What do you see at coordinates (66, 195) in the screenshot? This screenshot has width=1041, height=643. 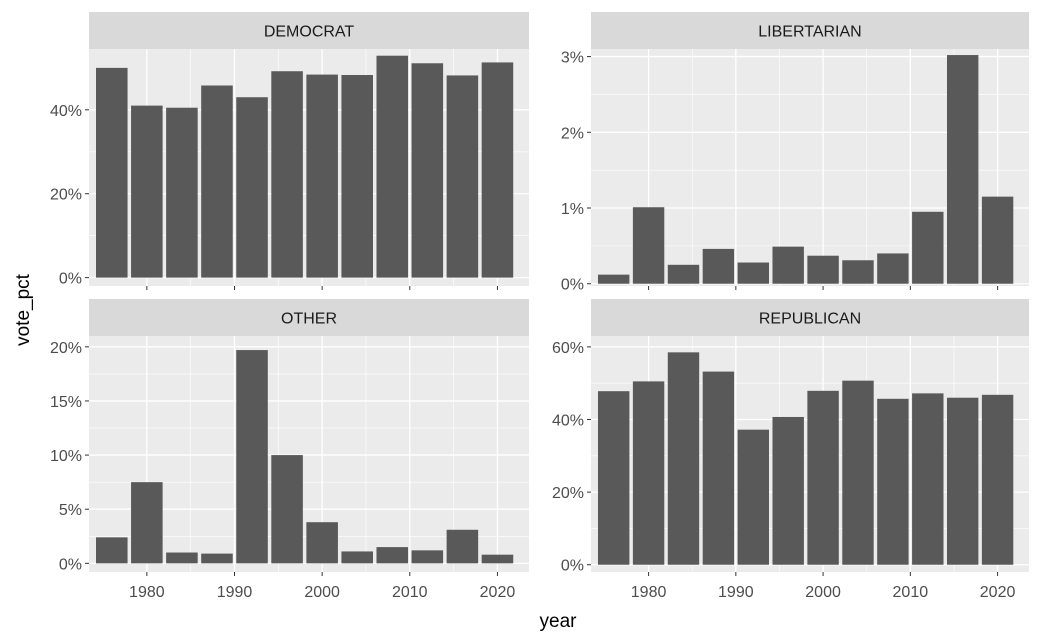 I see `y-tick-label-democrat: 20%` at bounding box center [66, 195].